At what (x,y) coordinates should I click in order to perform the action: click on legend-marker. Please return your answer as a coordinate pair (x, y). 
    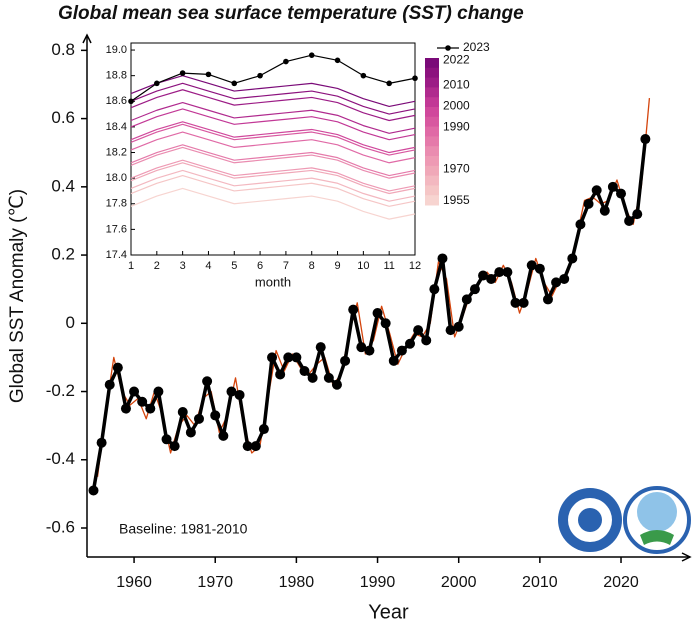
    Looking at the image, I should click on (448, 48).